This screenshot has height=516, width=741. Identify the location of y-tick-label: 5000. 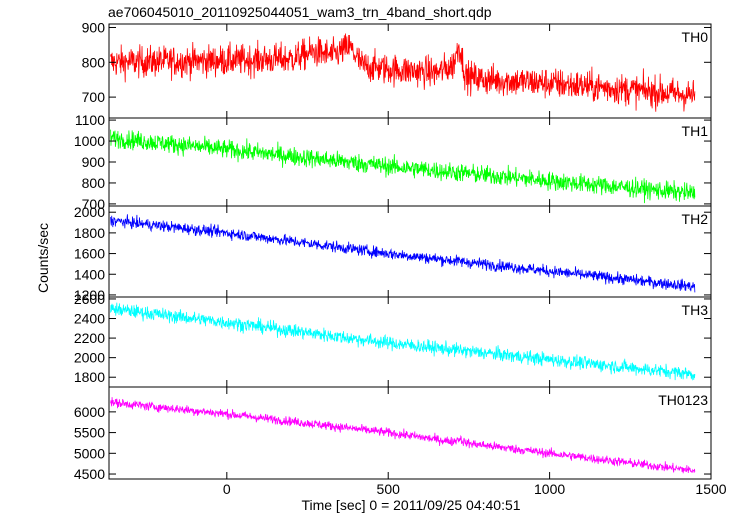
(89, 453).